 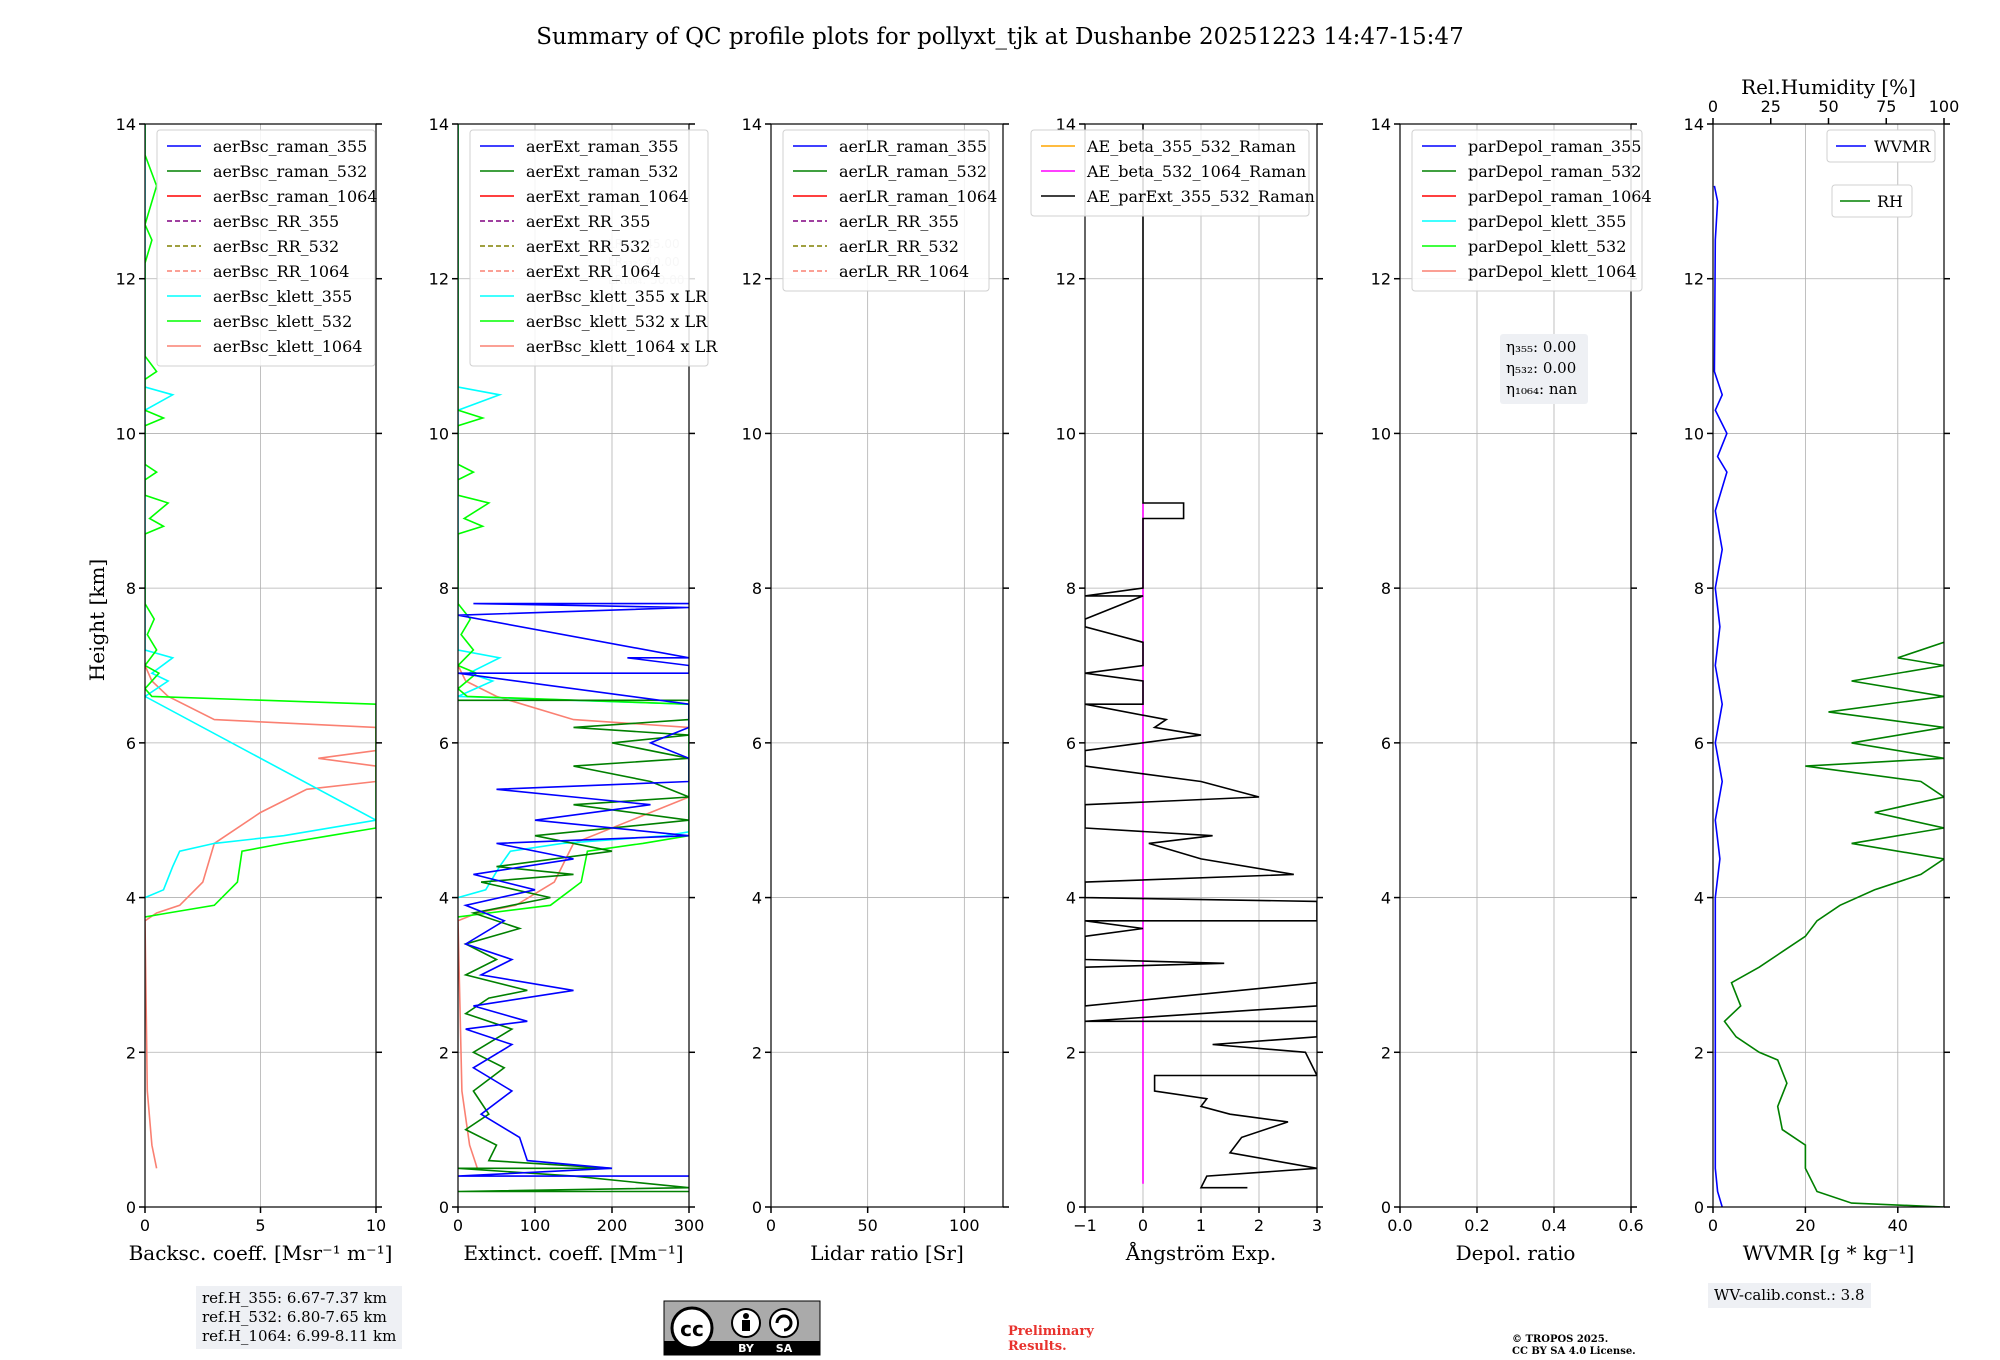 What do you see at coordinates (1560, 196) in the screenshot?
I see `legend-entry: parDepol_raman_1064` at bounding box center [1560, 196].